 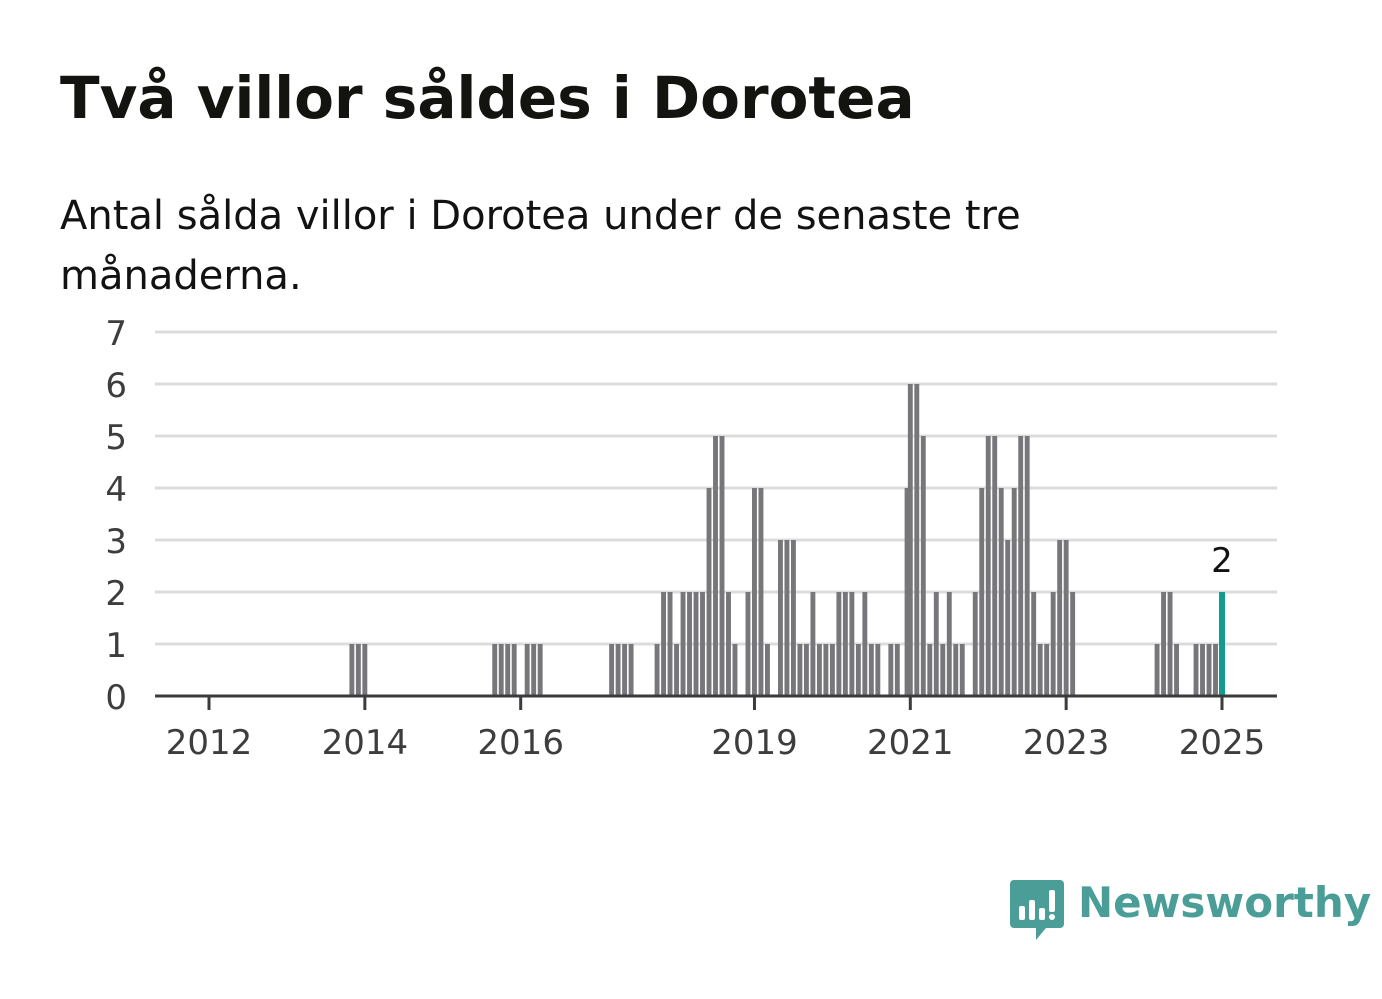 What do you see at coordinates (520, 743) in the screenshot?
I see `x-tick-label: 2016` at bounding box center [520, 743].